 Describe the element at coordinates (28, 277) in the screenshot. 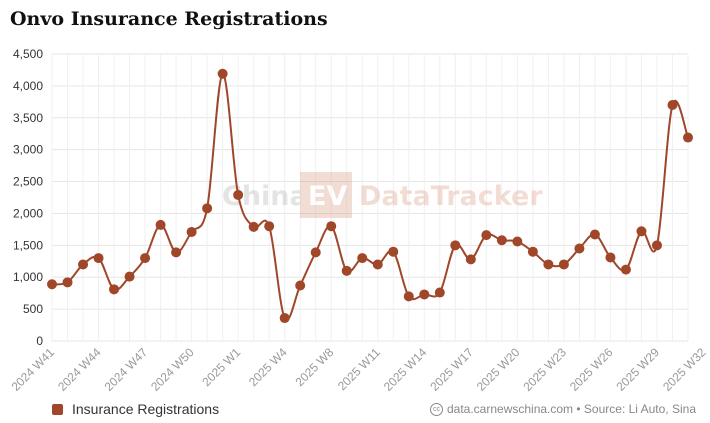

I see `y-tick-label: 1,000` at that location.